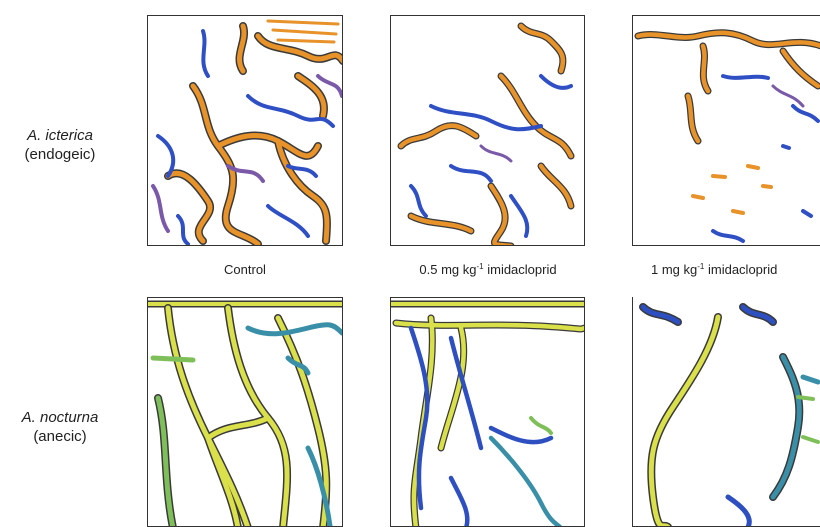 This screenshot has height=527, width=820. What do you see at coordinates (60, 417) in the screenshot?
I see `species-name: A. nocturna` at bounding box center [60, 417].